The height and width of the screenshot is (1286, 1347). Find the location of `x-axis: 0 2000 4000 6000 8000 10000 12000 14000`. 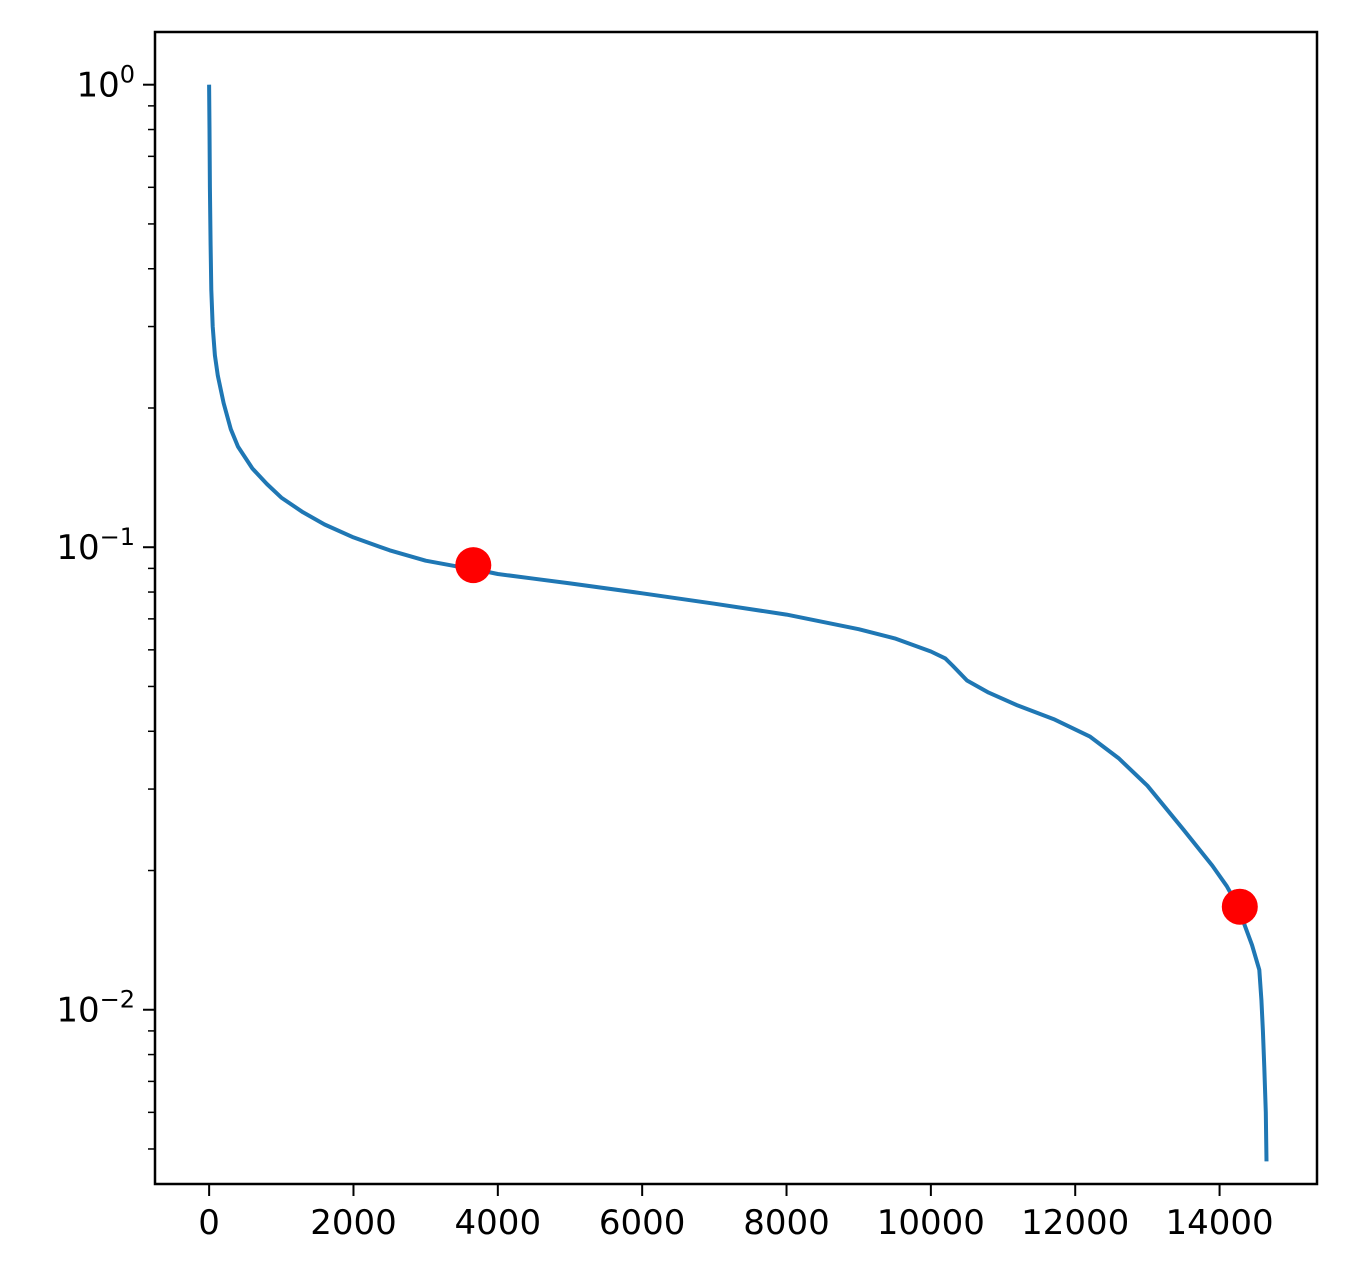

x-axis: 0 2000 4000 6000 8000 10000 12000 14000 is located at coordinates (736, 1213).